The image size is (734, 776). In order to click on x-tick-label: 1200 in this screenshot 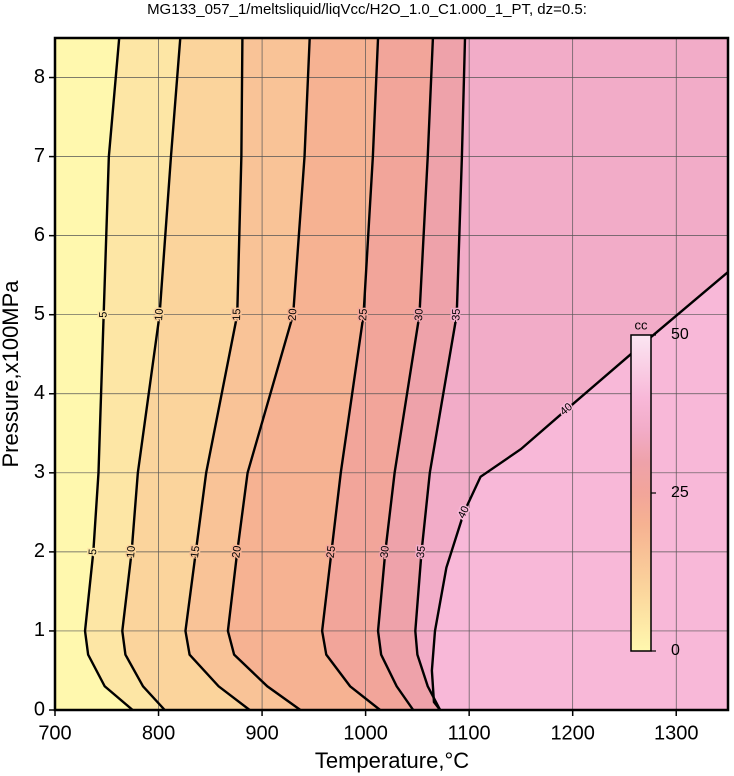, I will do `click(572, 733)`.